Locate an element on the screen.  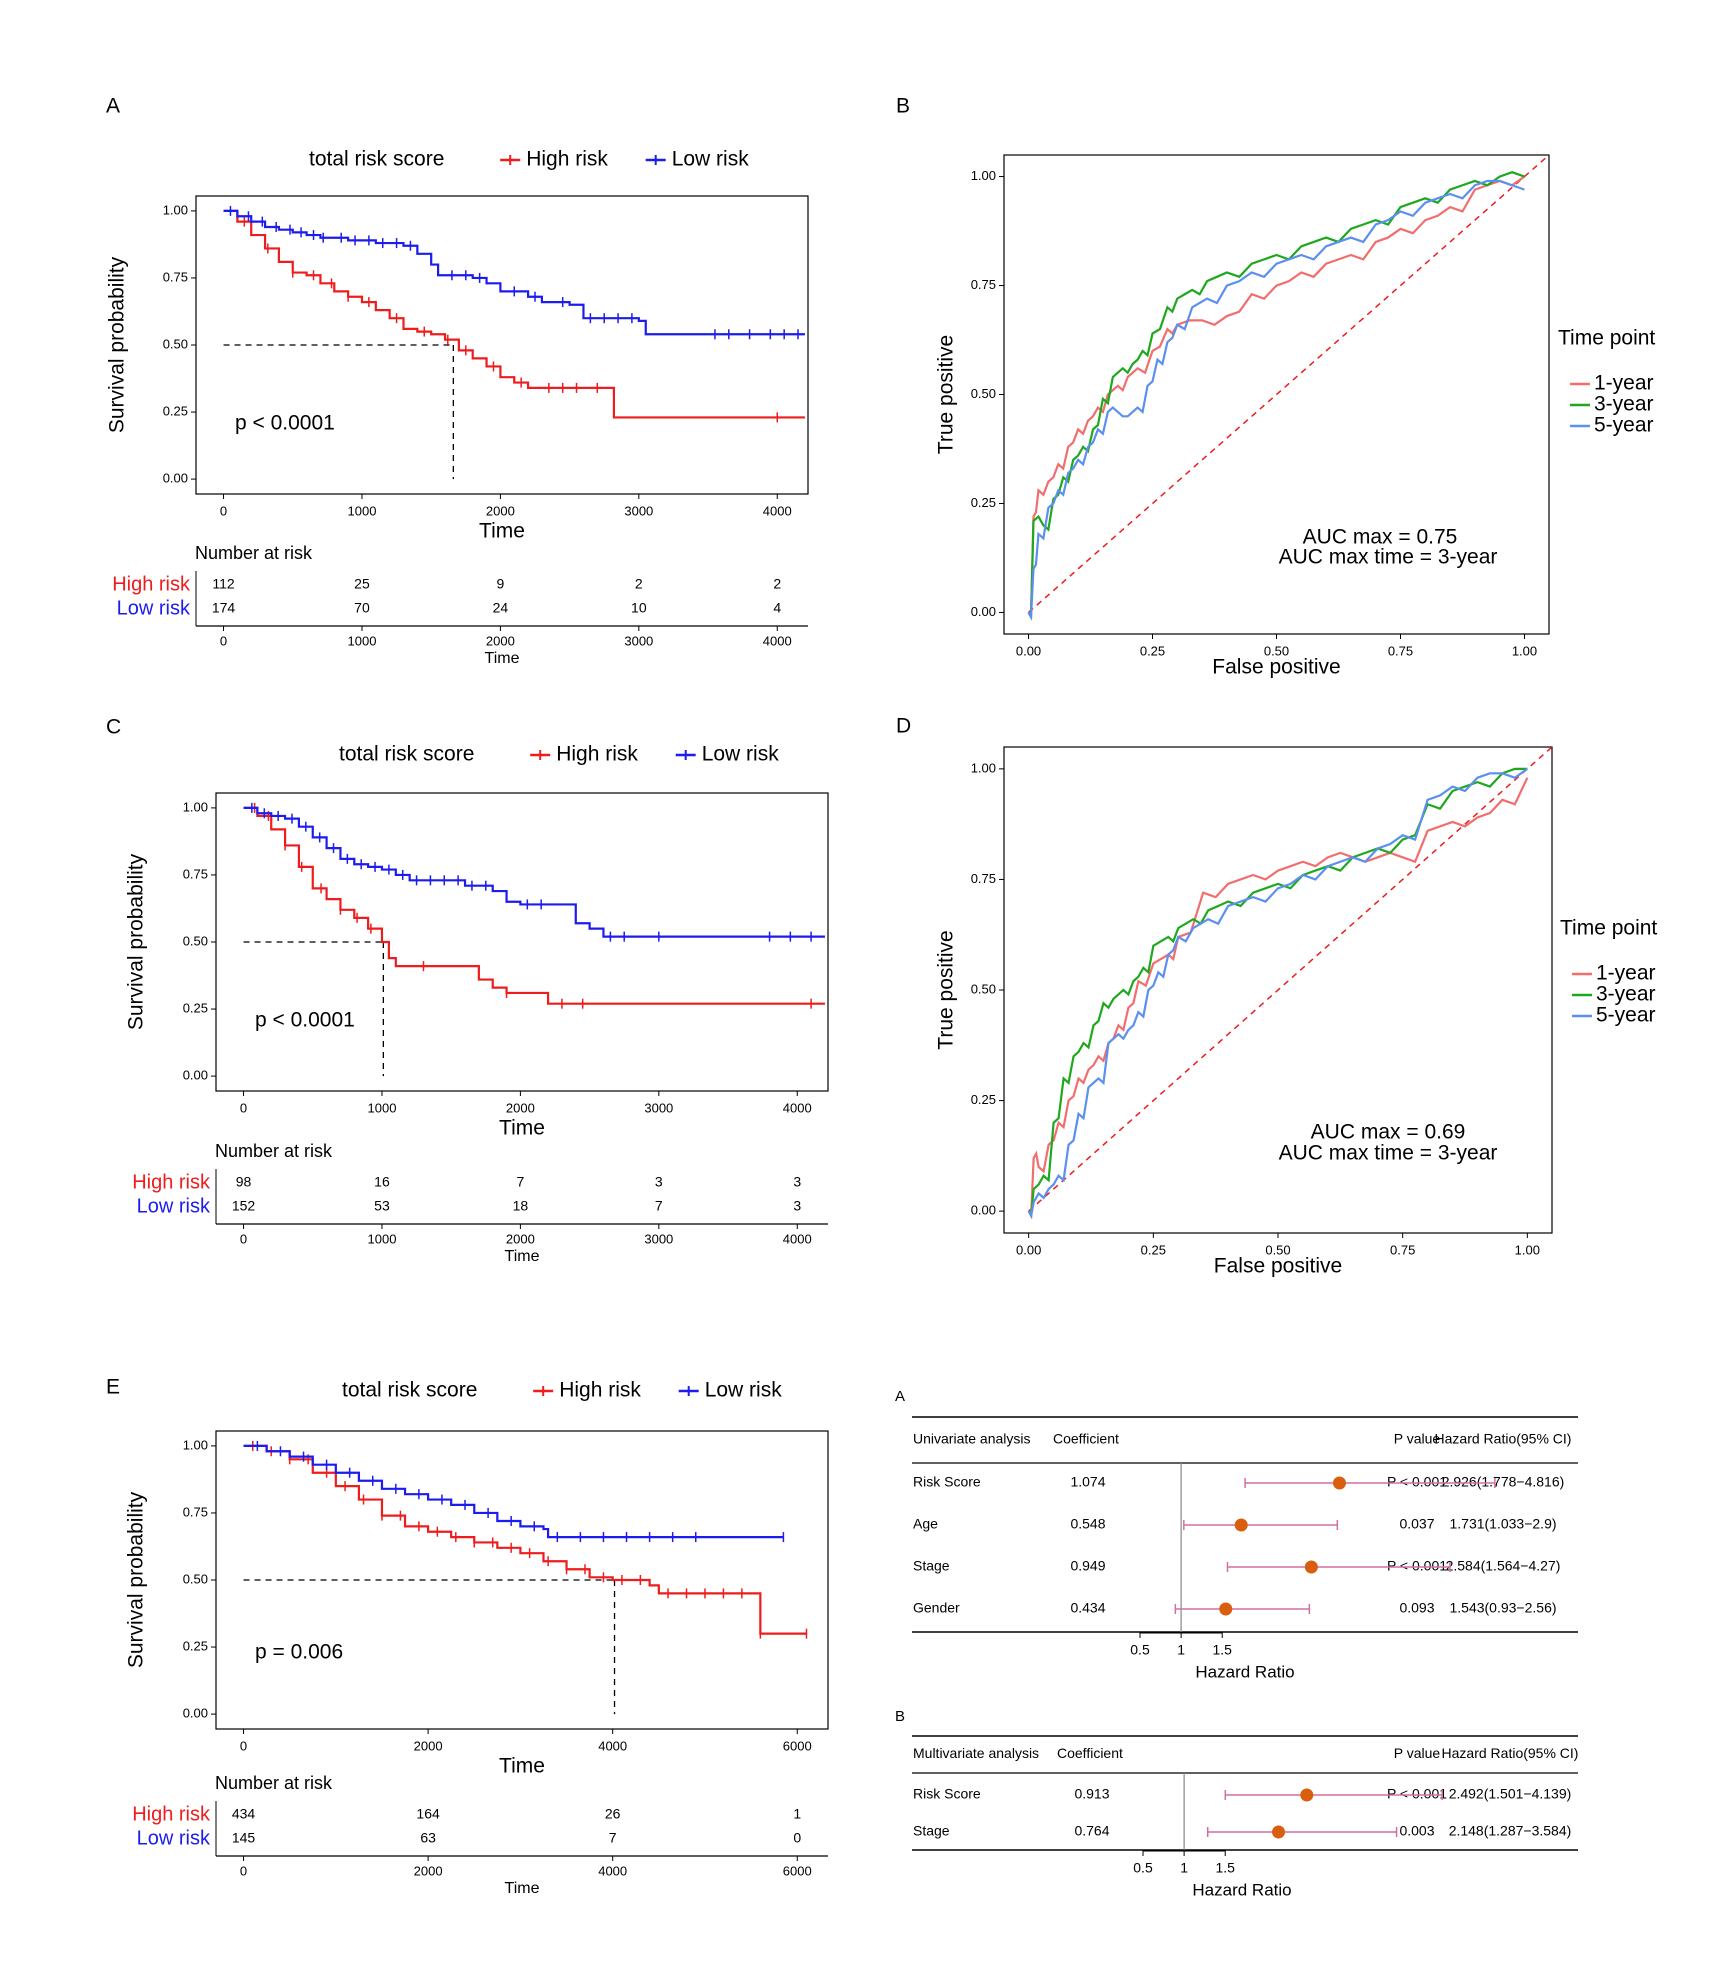
risk-count: 26 is located at coordinates (613, 1814).